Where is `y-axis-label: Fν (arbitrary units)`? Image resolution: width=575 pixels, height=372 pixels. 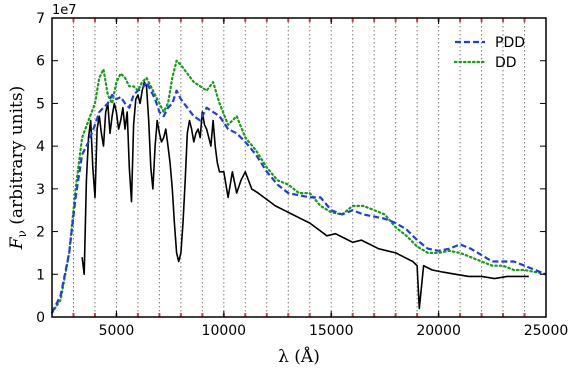
y-axis-label: Fν (arbitrary units) is located at coordinates (18, 168).